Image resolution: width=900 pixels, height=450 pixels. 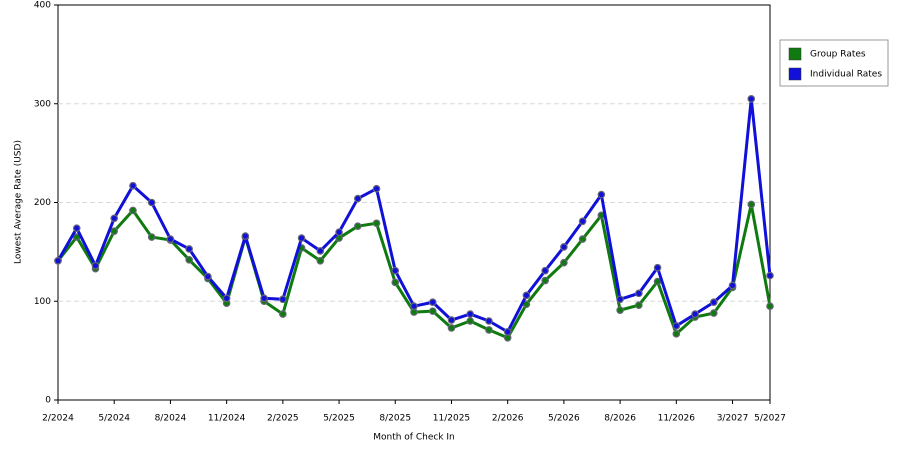 I want to click on y-tick-label: 200, so click(x=42, y=203).